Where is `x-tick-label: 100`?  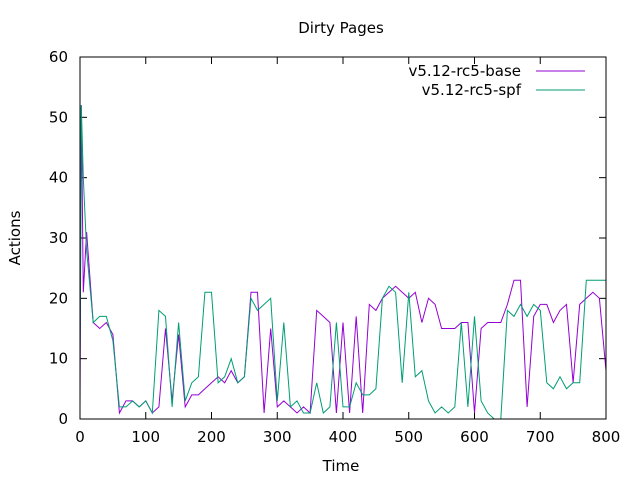 x-tick-label: 100 is located at coordinates (145, 437).